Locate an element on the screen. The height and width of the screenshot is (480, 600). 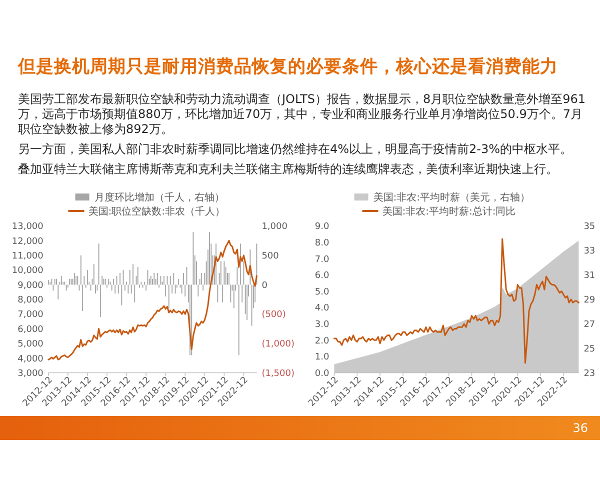
y-tick-label: 6.0 is located at coordinates (321, 276).